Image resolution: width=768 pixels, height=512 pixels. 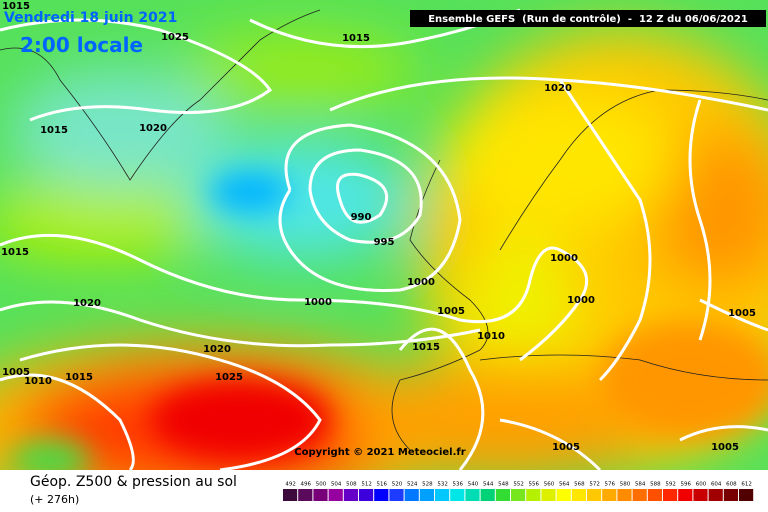 What do you see at coordinates (366, 485) in the screenshot?
I see `legend-label: 512` at bounding box center [366, 485].